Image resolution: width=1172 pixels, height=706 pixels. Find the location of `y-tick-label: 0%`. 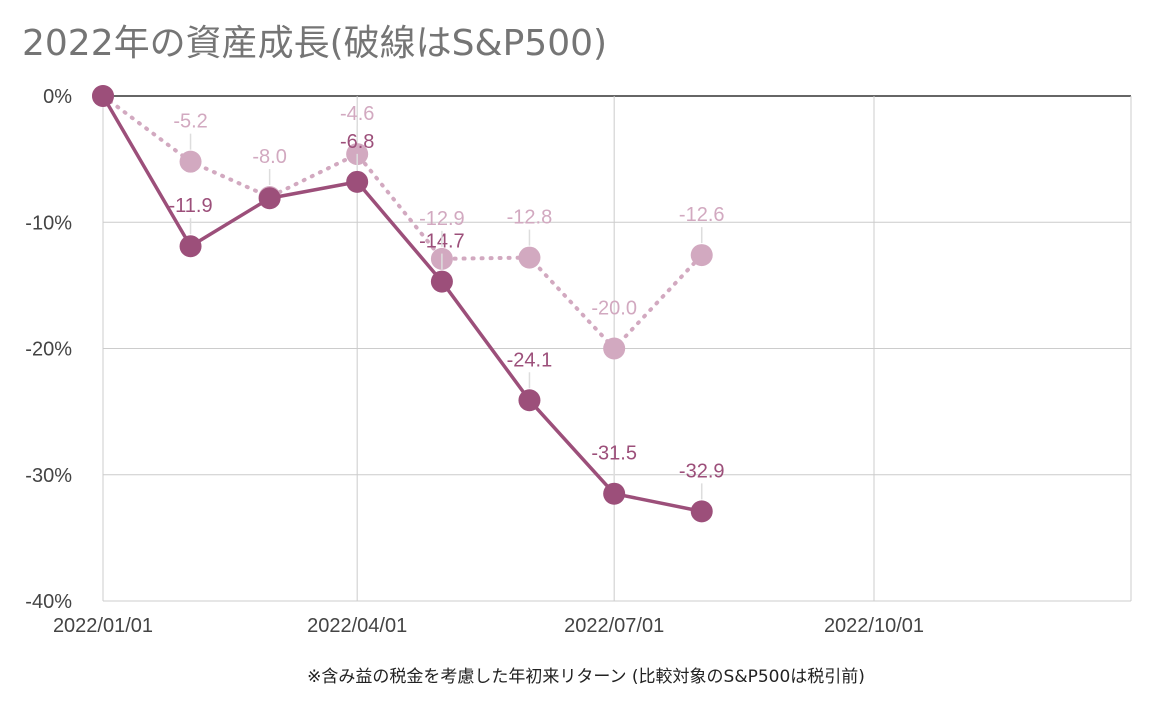

y-tick-label: 0% is located at coordinates (57, 97).